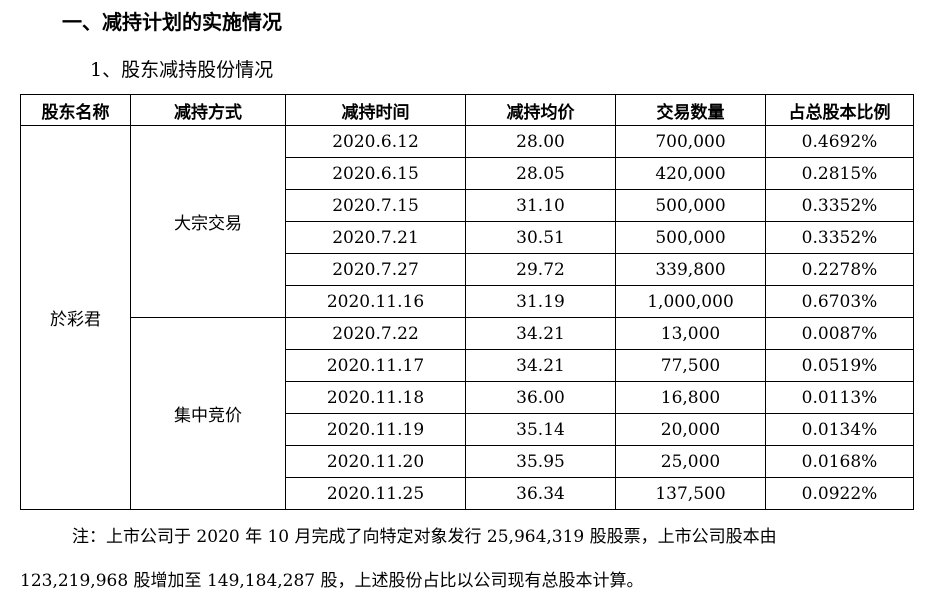 The width and height of the screenshot is (929, 597). I want to click on average-price-cell: 28.05, so click(540, 173).